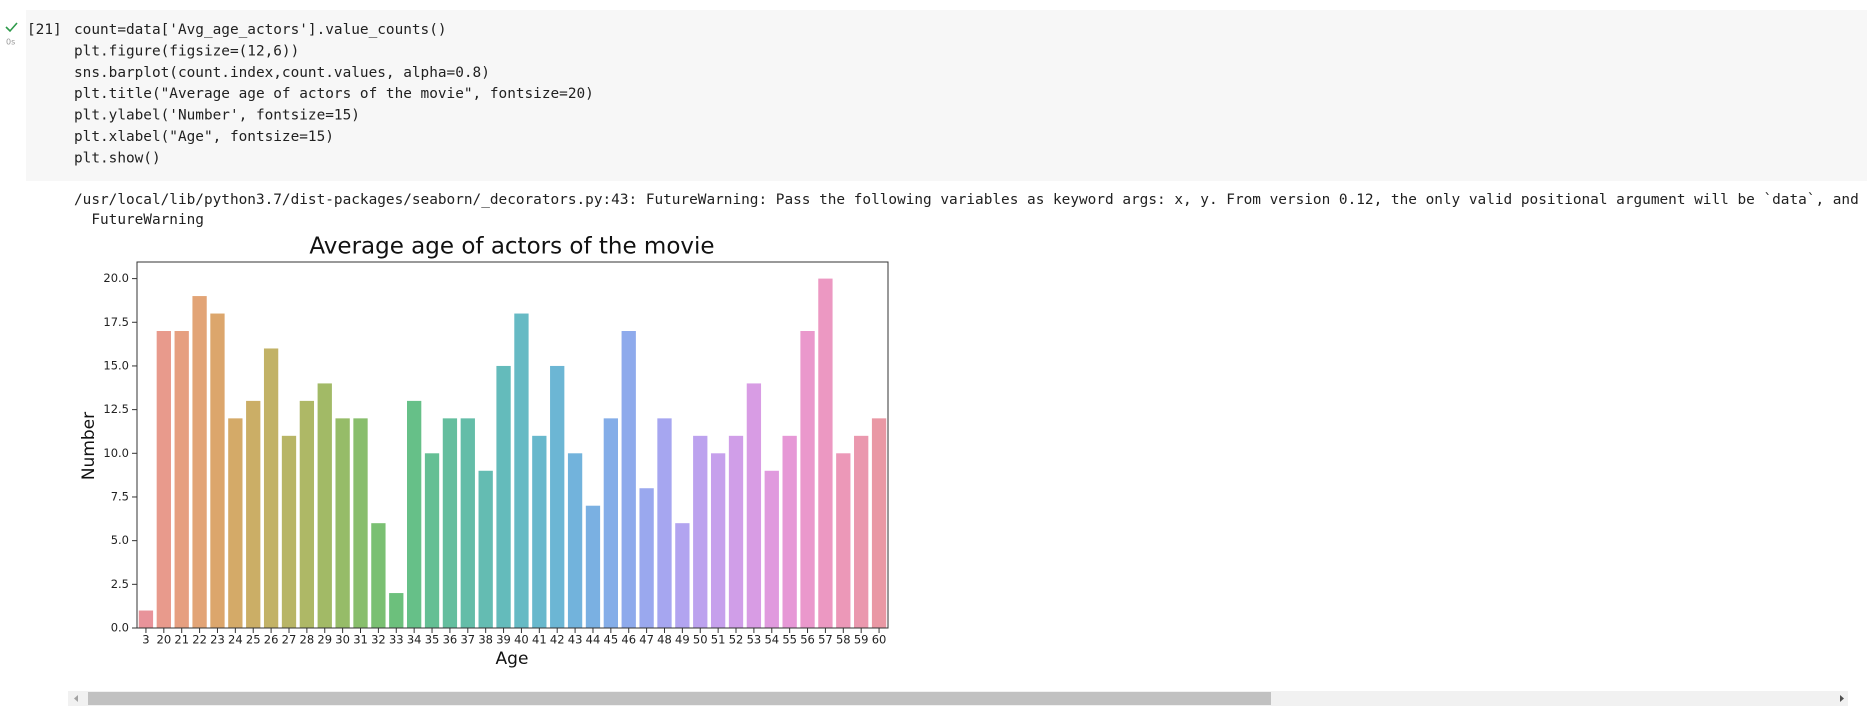 The height and width of the screenshot is (710, 1867). I want to click on y-tick-label: 2.5, so click(120, 584).